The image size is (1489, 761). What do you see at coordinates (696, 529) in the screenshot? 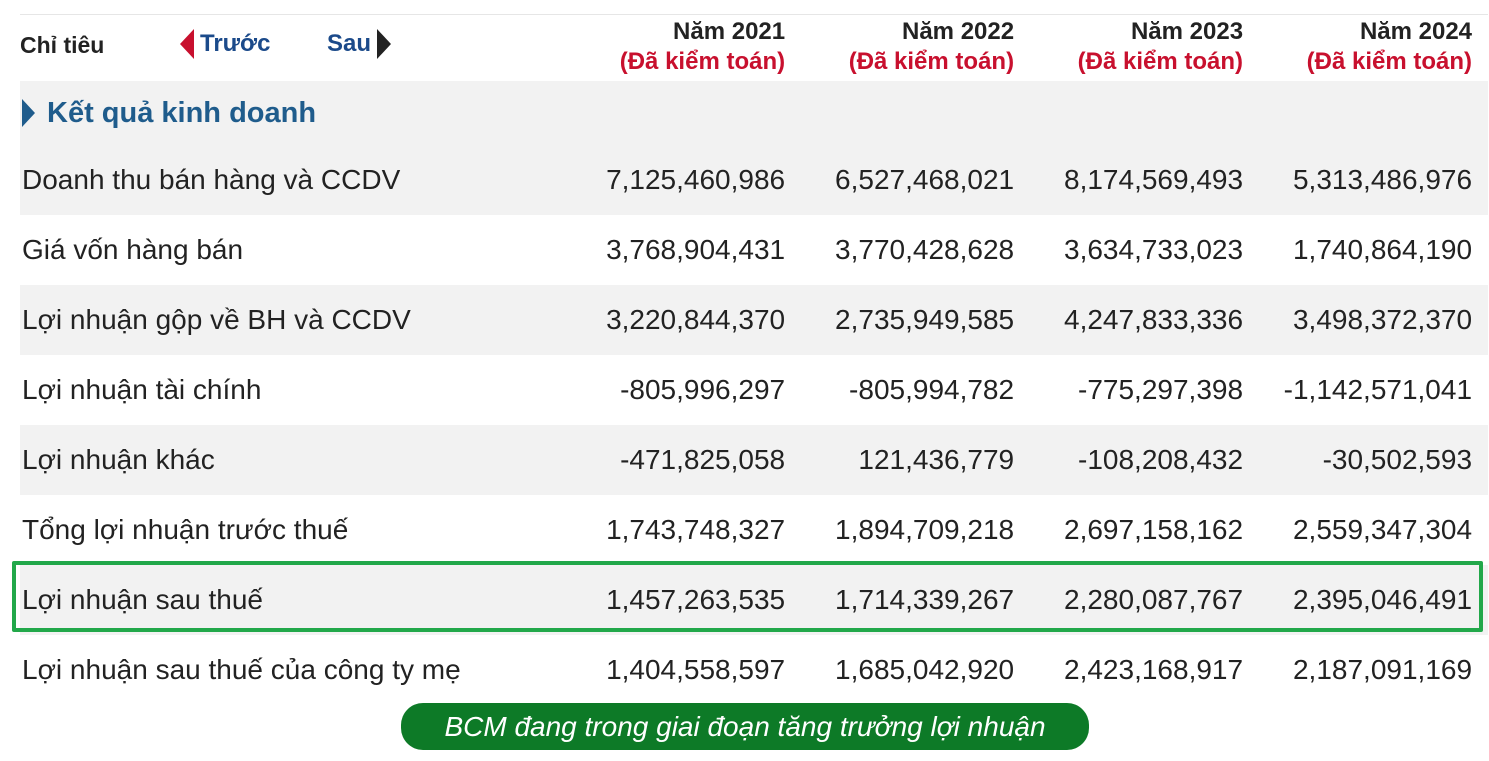
I see `cell-value: 1,743,748,327` at bounding box center [696, 529].